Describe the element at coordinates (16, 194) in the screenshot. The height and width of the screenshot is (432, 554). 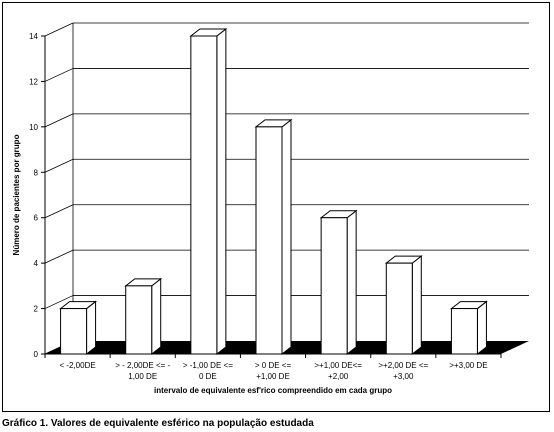
I see `y-axis-title: Número de pacientes por grupo` at that location.